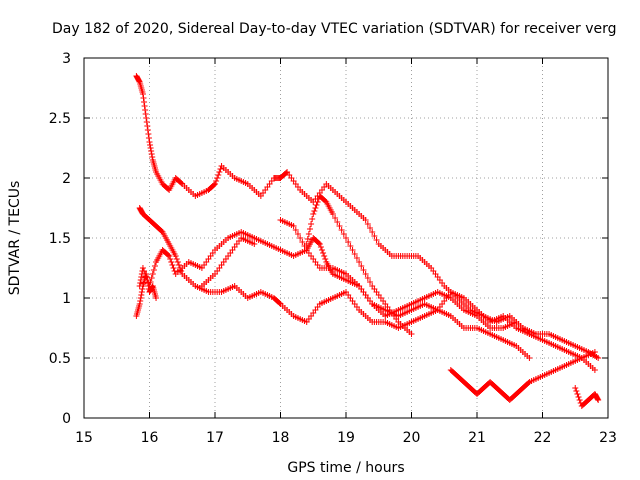 This screenshot has height=480, width=640. Describe the element at coordinates (84, 438) in the screenshot. I see `x-tick-label: 15` at that location.